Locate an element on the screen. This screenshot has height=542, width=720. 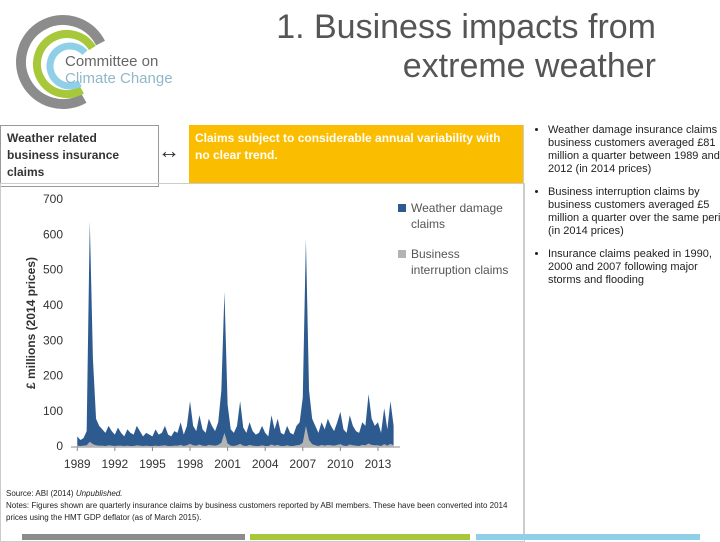
y-tick-label: 500 is located at coordinates (53, 270).